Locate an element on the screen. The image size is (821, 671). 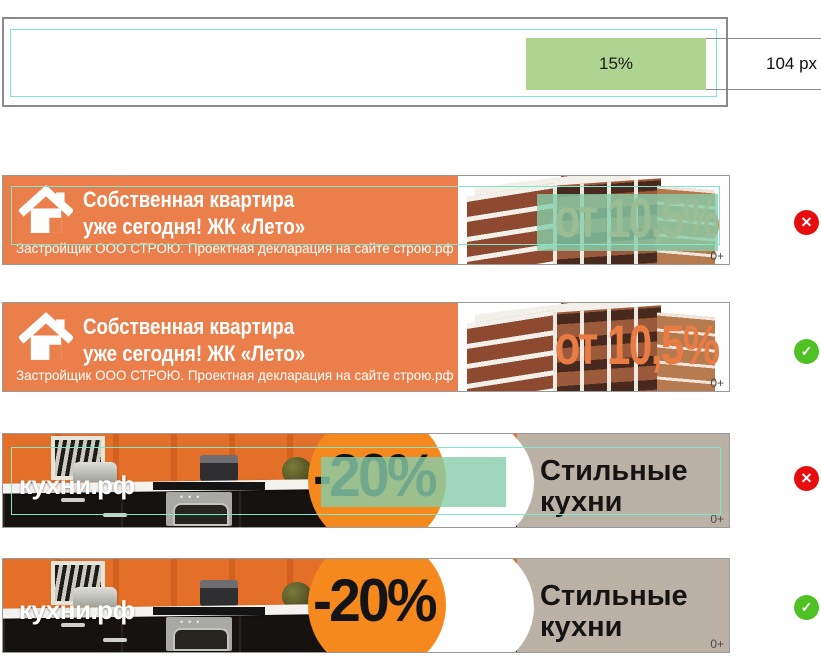
dimension-label: 104 px is located at coordinates (792, 63).